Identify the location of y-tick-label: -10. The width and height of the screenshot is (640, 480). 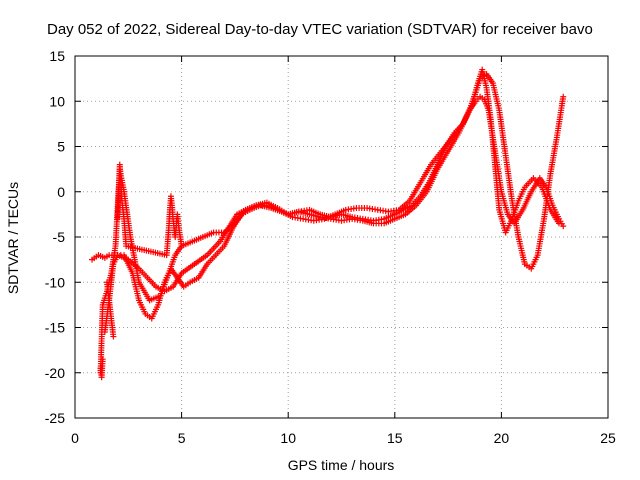
(55, 282).